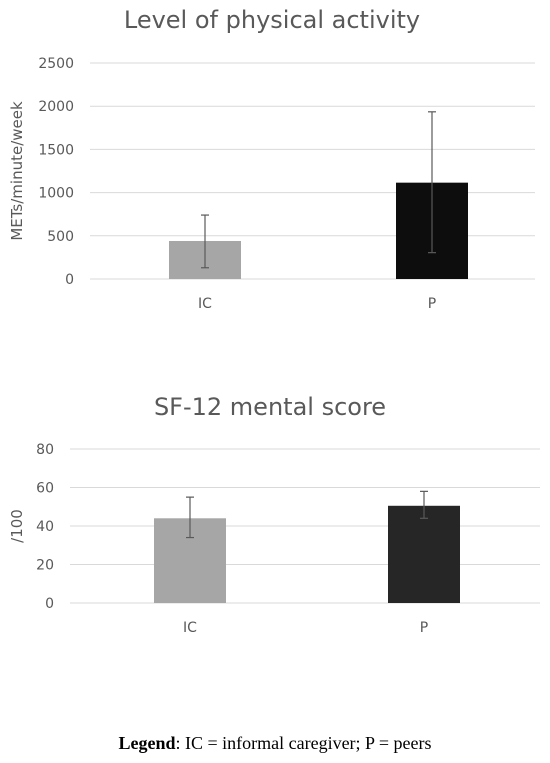 The width and height of the screenshot is (550, 763). What do you see at coordinates (45, 527) in the screenshot?
I see `y-tick-label: 40` at bounding box center [45, 527].